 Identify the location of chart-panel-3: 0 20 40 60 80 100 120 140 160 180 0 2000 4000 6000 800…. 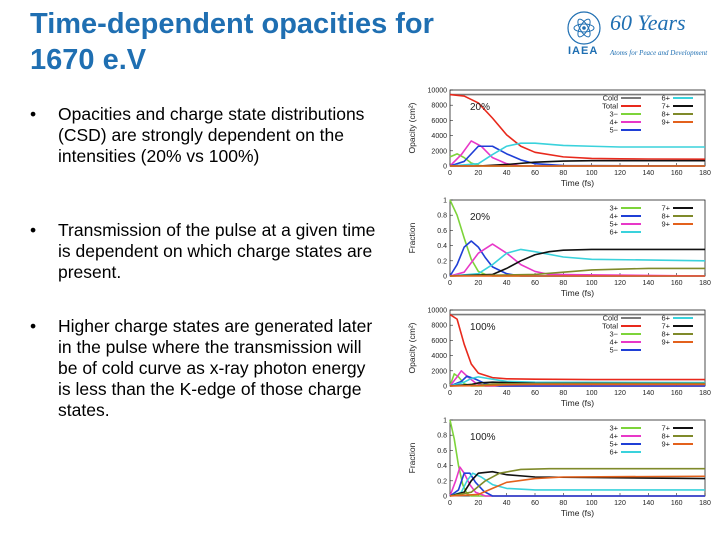
(559, 358).